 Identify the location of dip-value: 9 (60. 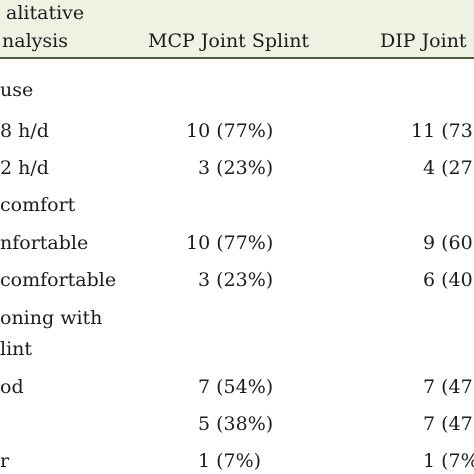
(448, 243).